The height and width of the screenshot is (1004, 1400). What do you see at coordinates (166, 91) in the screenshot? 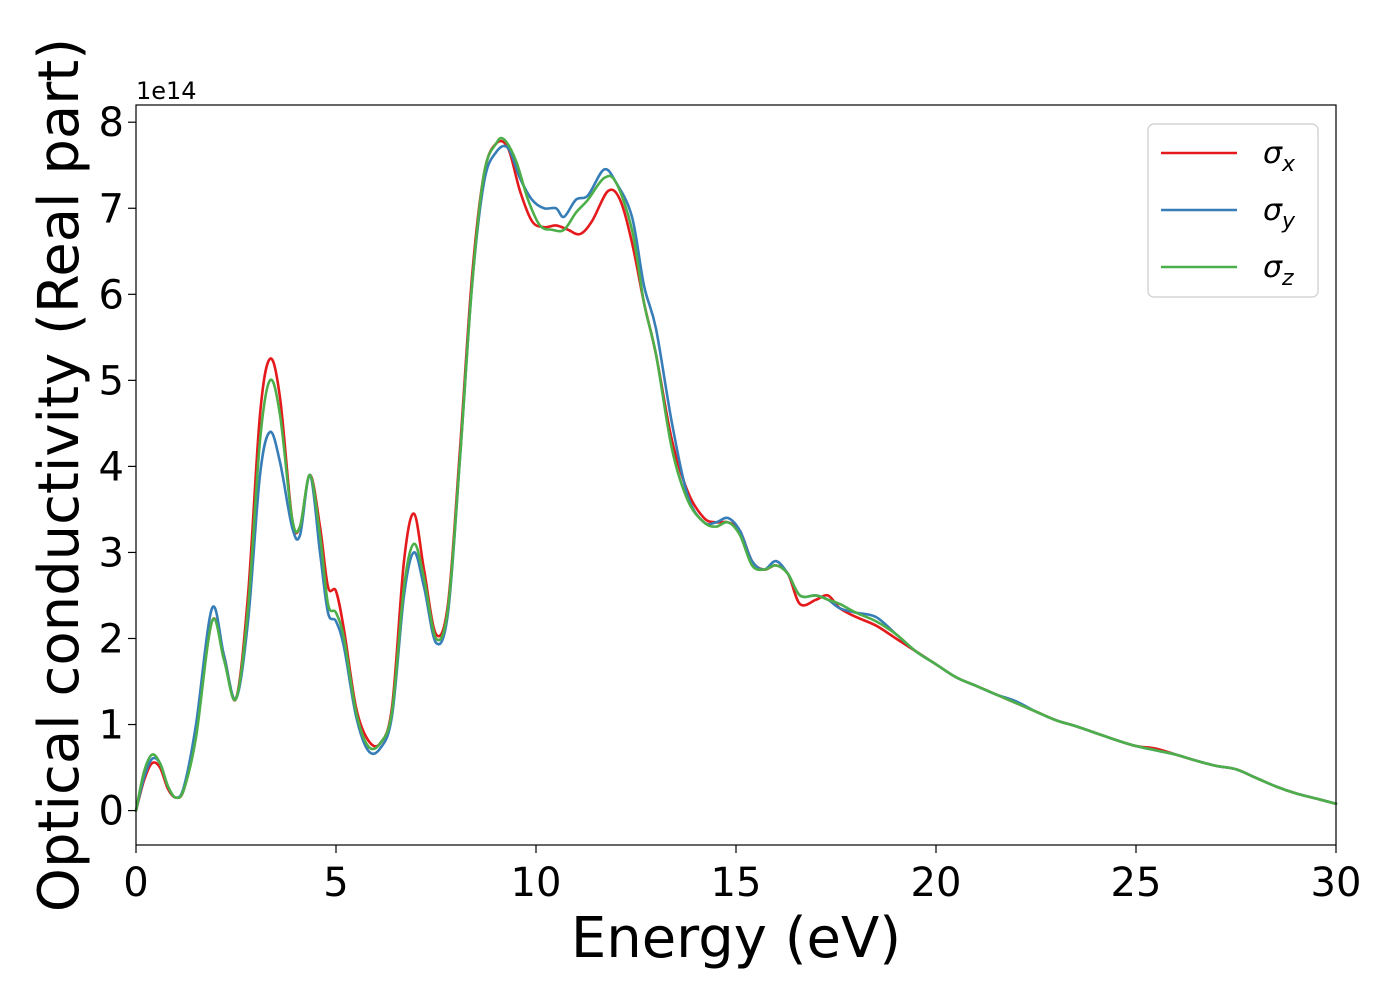
I see `y-axis-offset-label: 1e14` at bounding box center [166, 91].